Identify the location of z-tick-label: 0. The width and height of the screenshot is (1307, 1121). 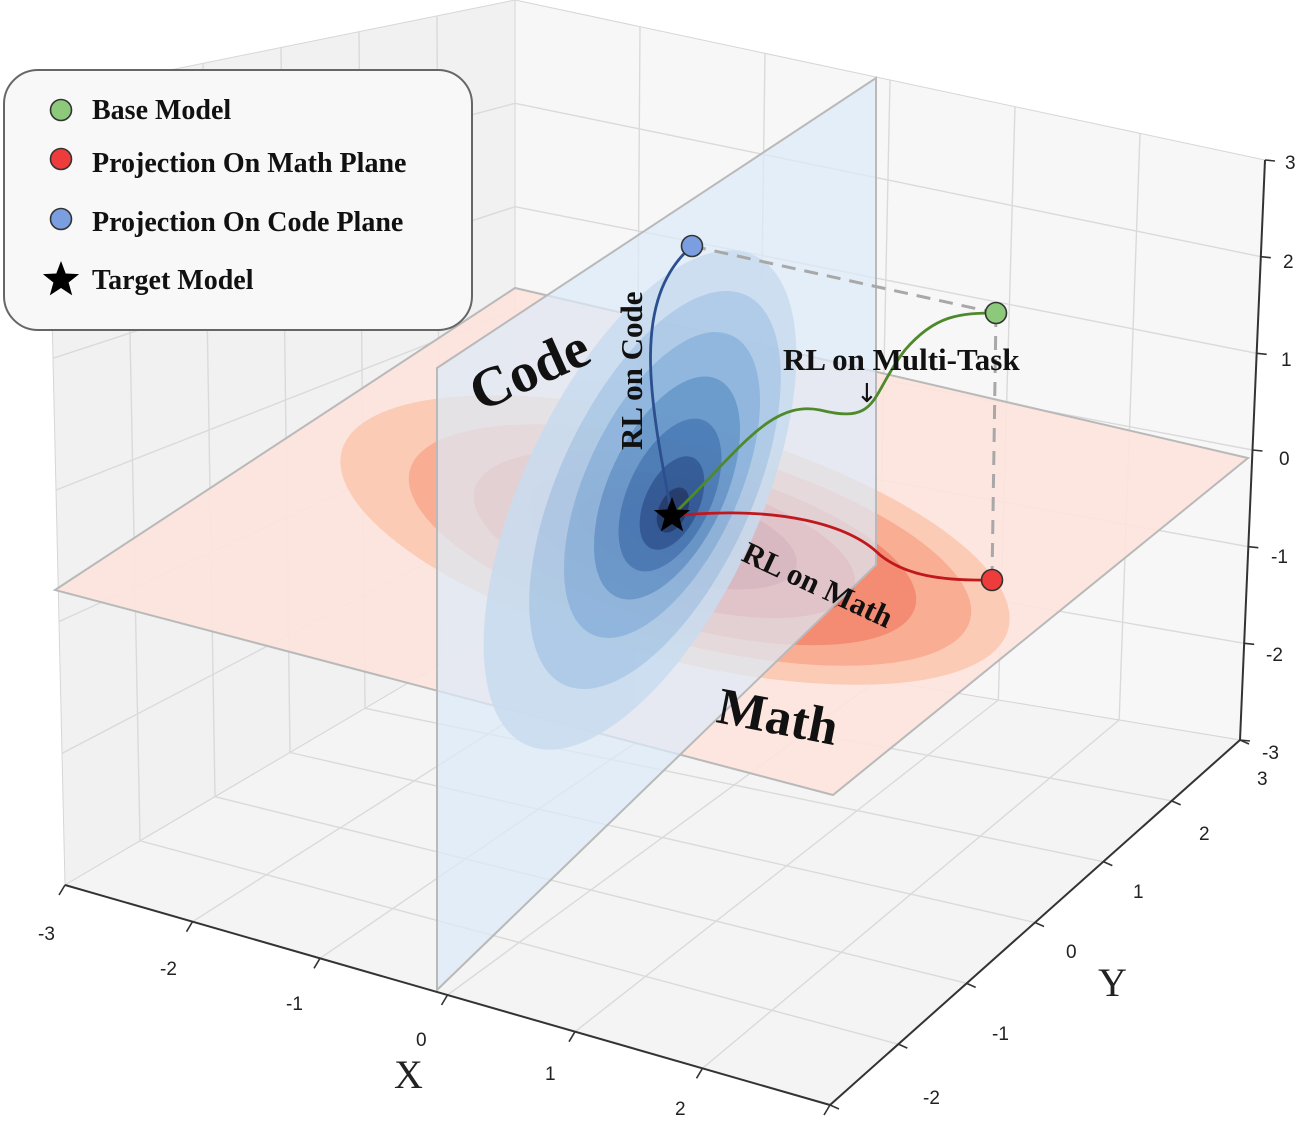
(1284, 459).